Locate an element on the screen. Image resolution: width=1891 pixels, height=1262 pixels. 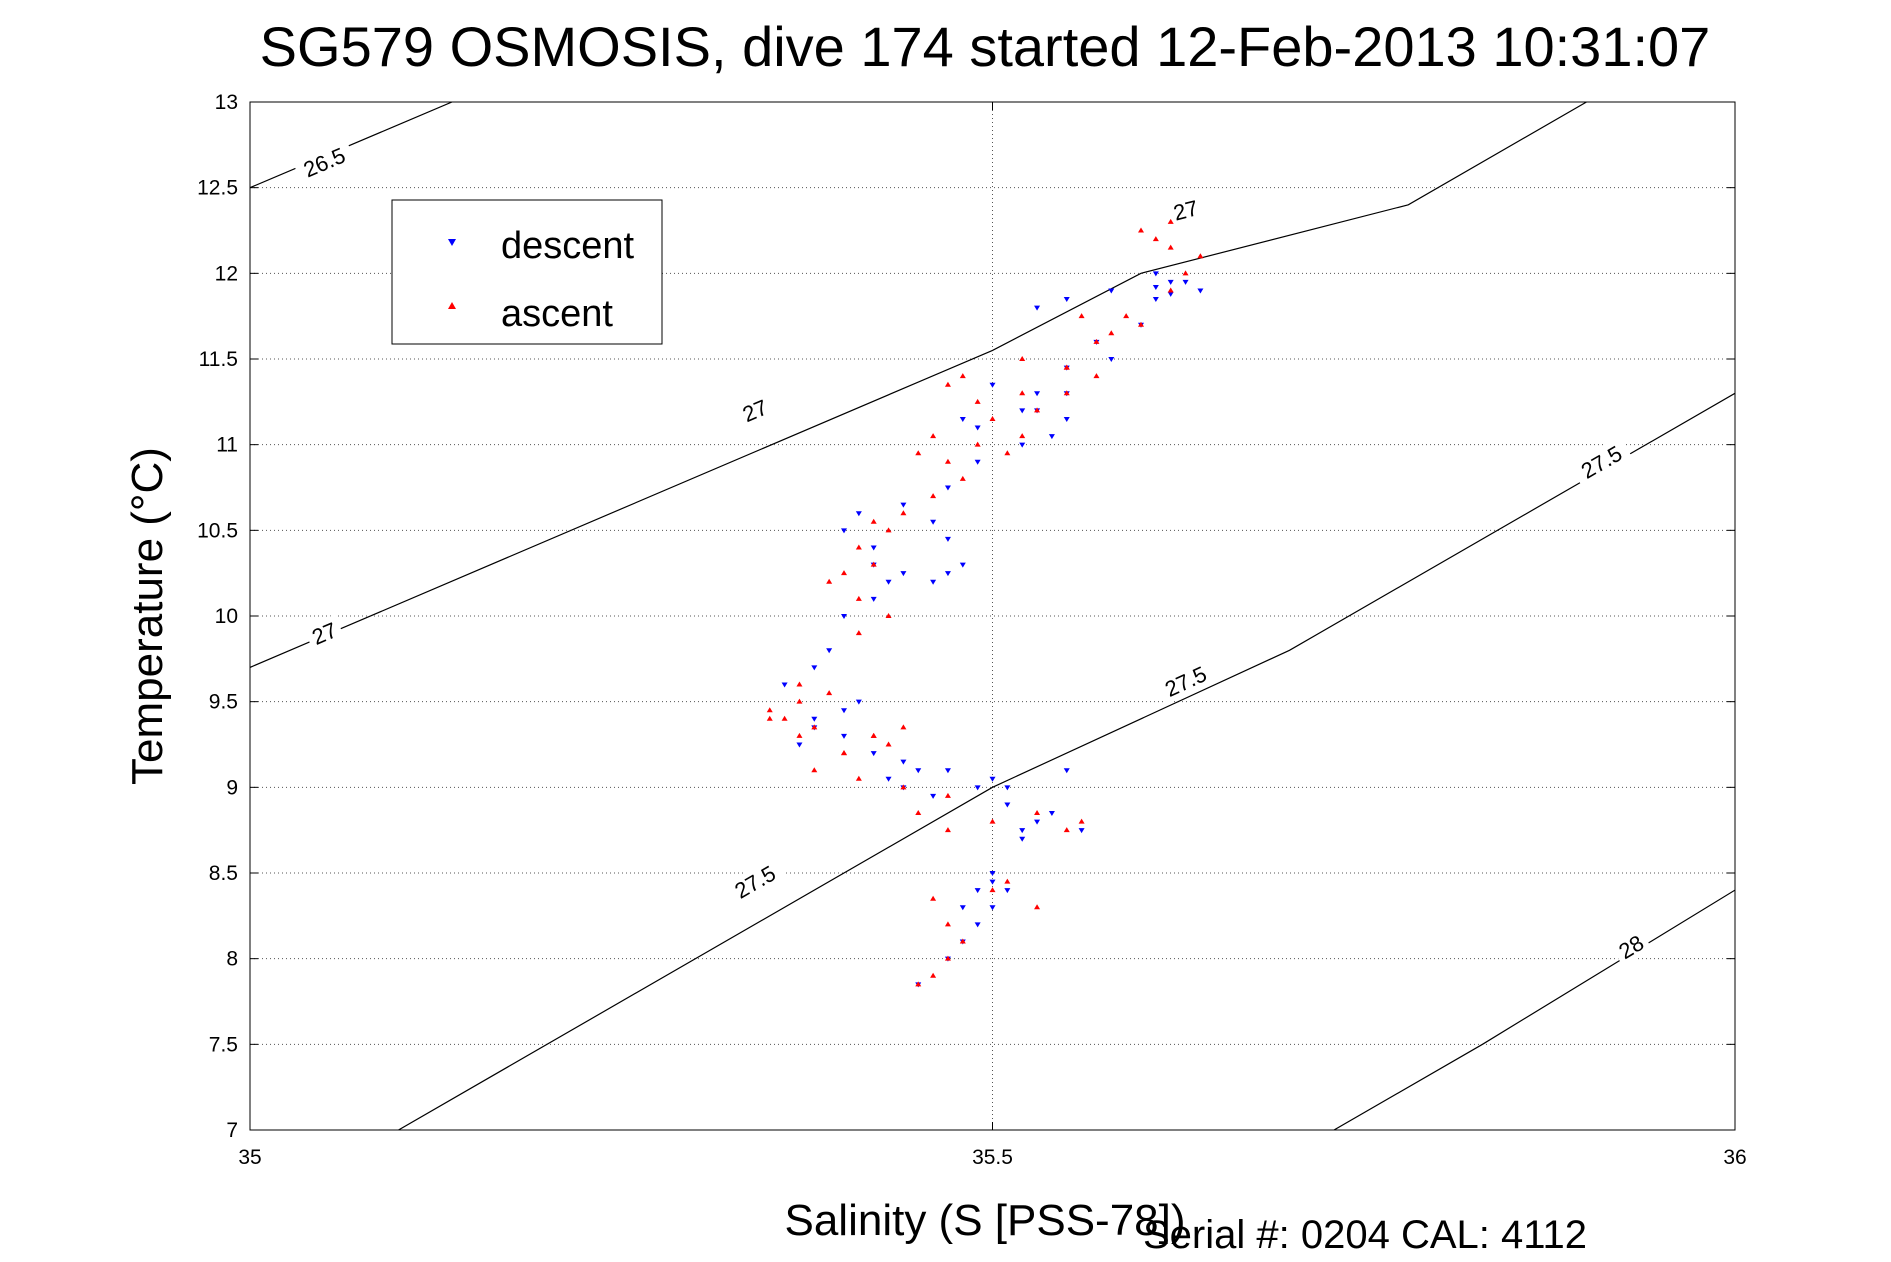
contour-label: 27 is located at coordinates (1186, 210).